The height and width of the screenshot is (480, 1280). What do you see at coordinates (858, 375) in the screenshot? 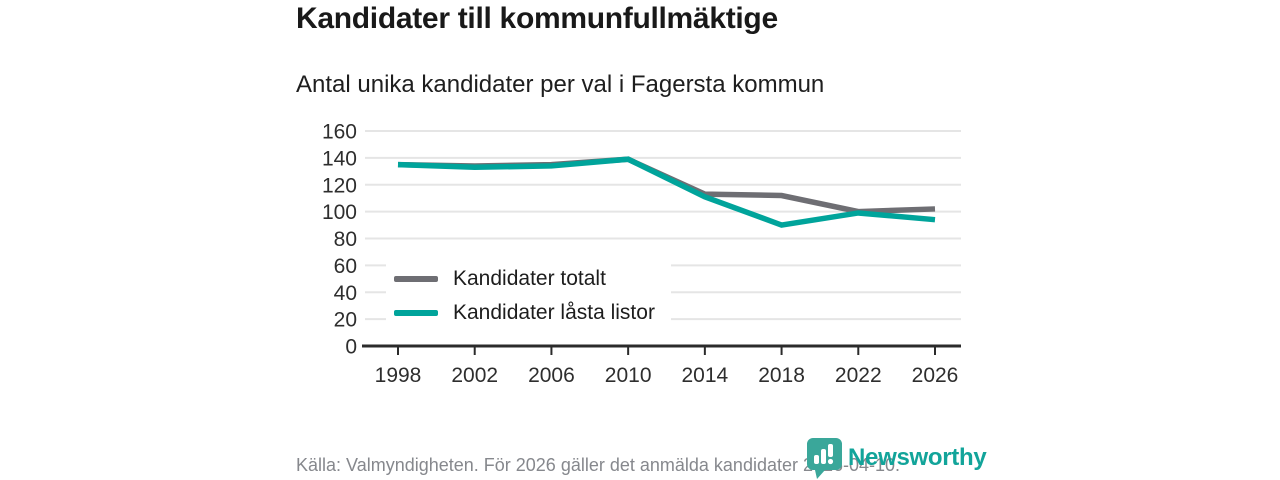
I see `x-axis-tick-label: 2022` at bounding box center [858, 375].